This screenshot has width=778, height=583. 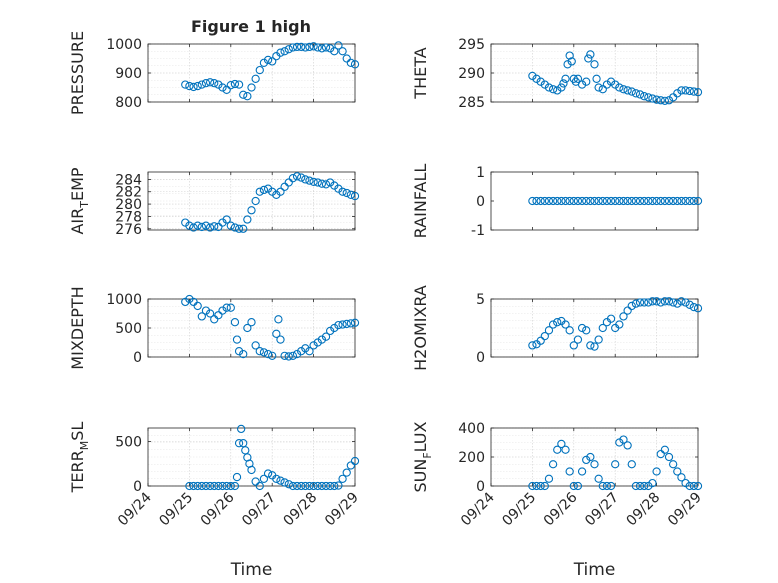 What do you see at coordinates (128, 442) in the screenshot?
I see `y-tick-label: 500` at bounding box center [128, 442].